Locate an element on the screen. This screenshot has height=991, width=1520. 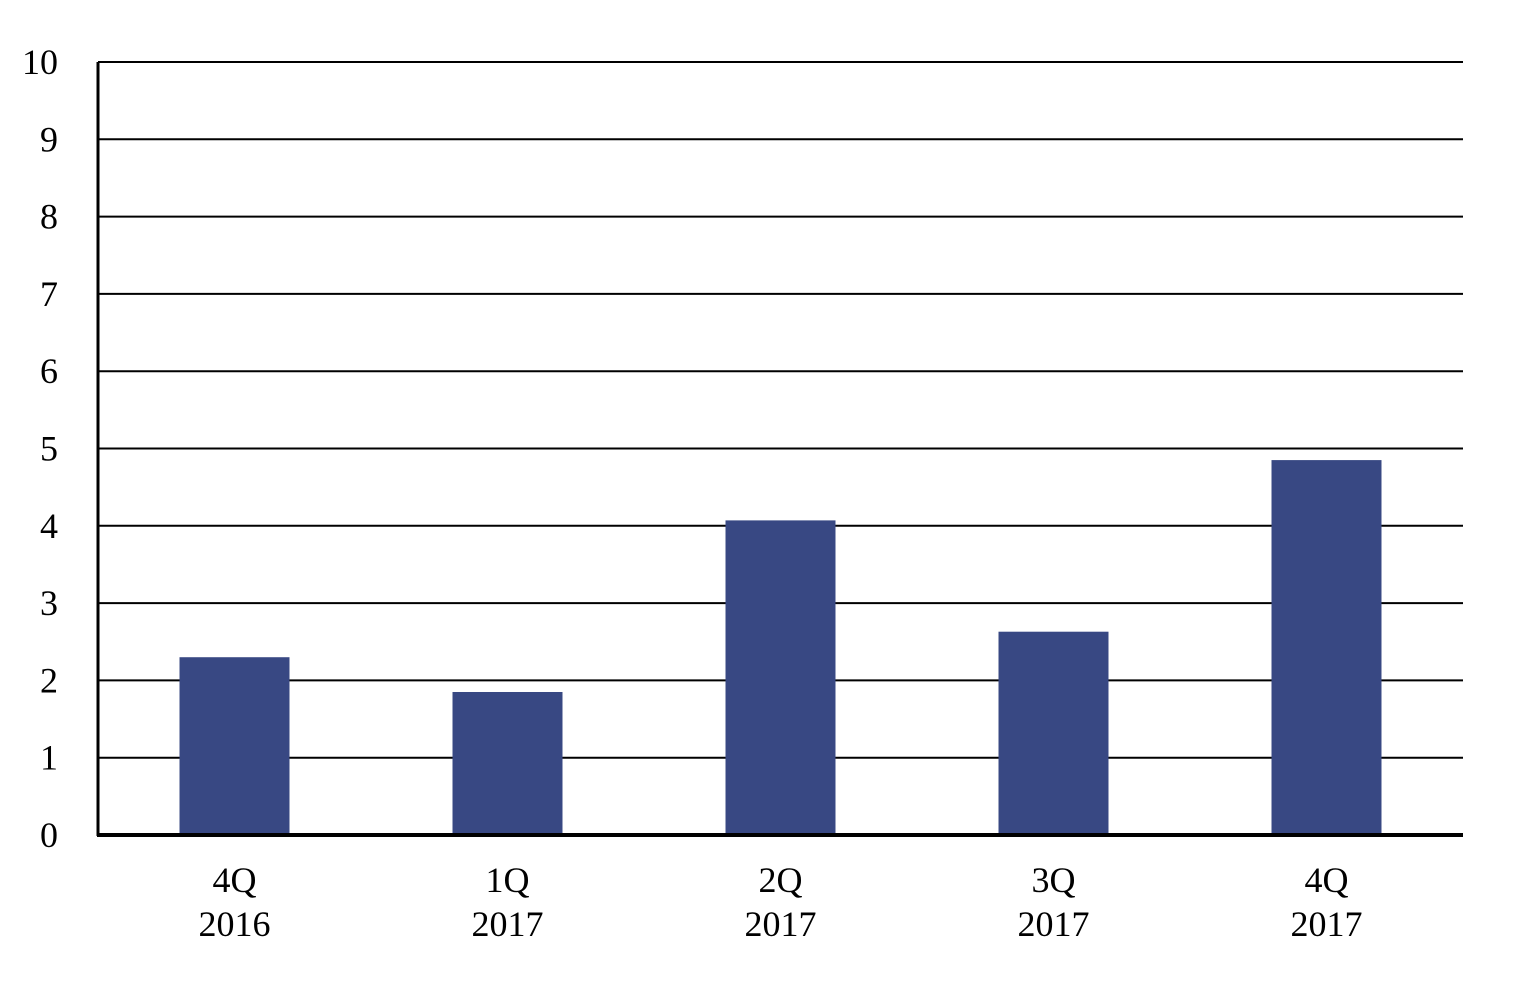
y-tick-label: 6 is located at coordinates (49, 371).